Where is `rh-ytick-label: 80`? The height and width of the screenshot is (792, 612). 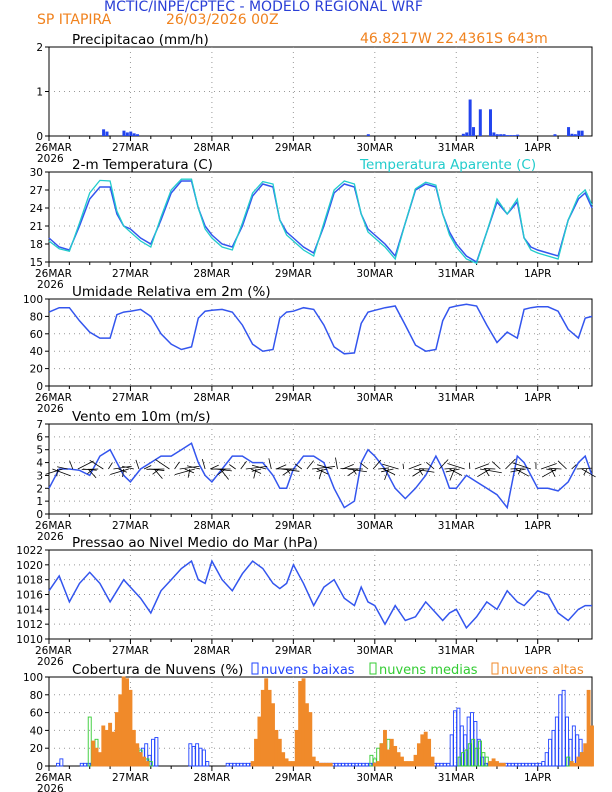
rh-ytick-label: 80 is located at coordinates (36, 317).